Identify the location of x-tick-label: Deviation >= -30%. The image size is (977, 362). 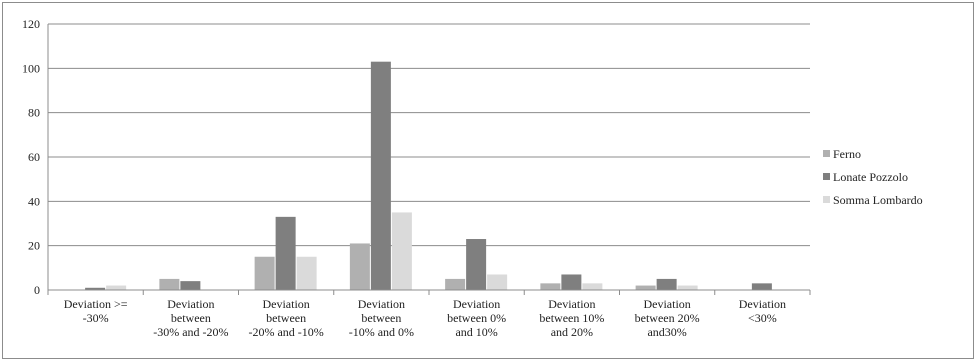
(96, 311).